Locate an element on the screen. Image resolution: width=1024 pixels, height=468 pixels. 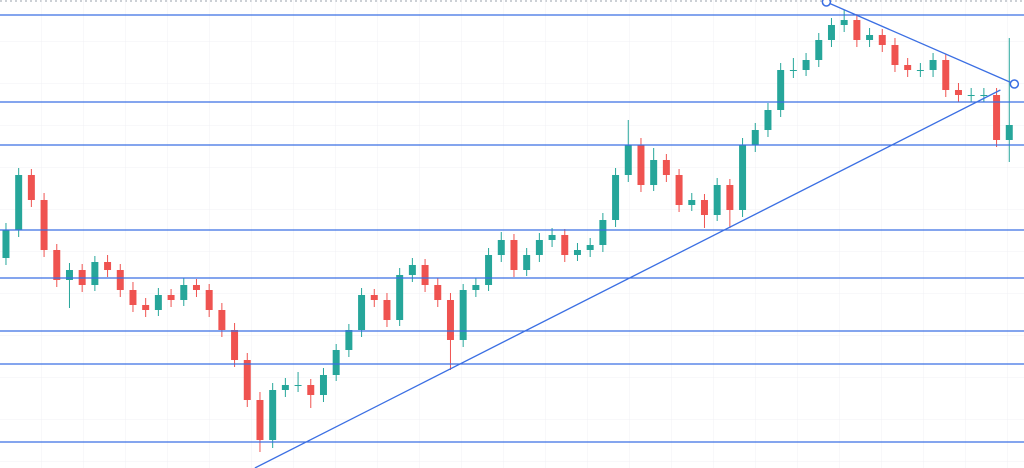
trend-line is located at coordinates (920, 43).